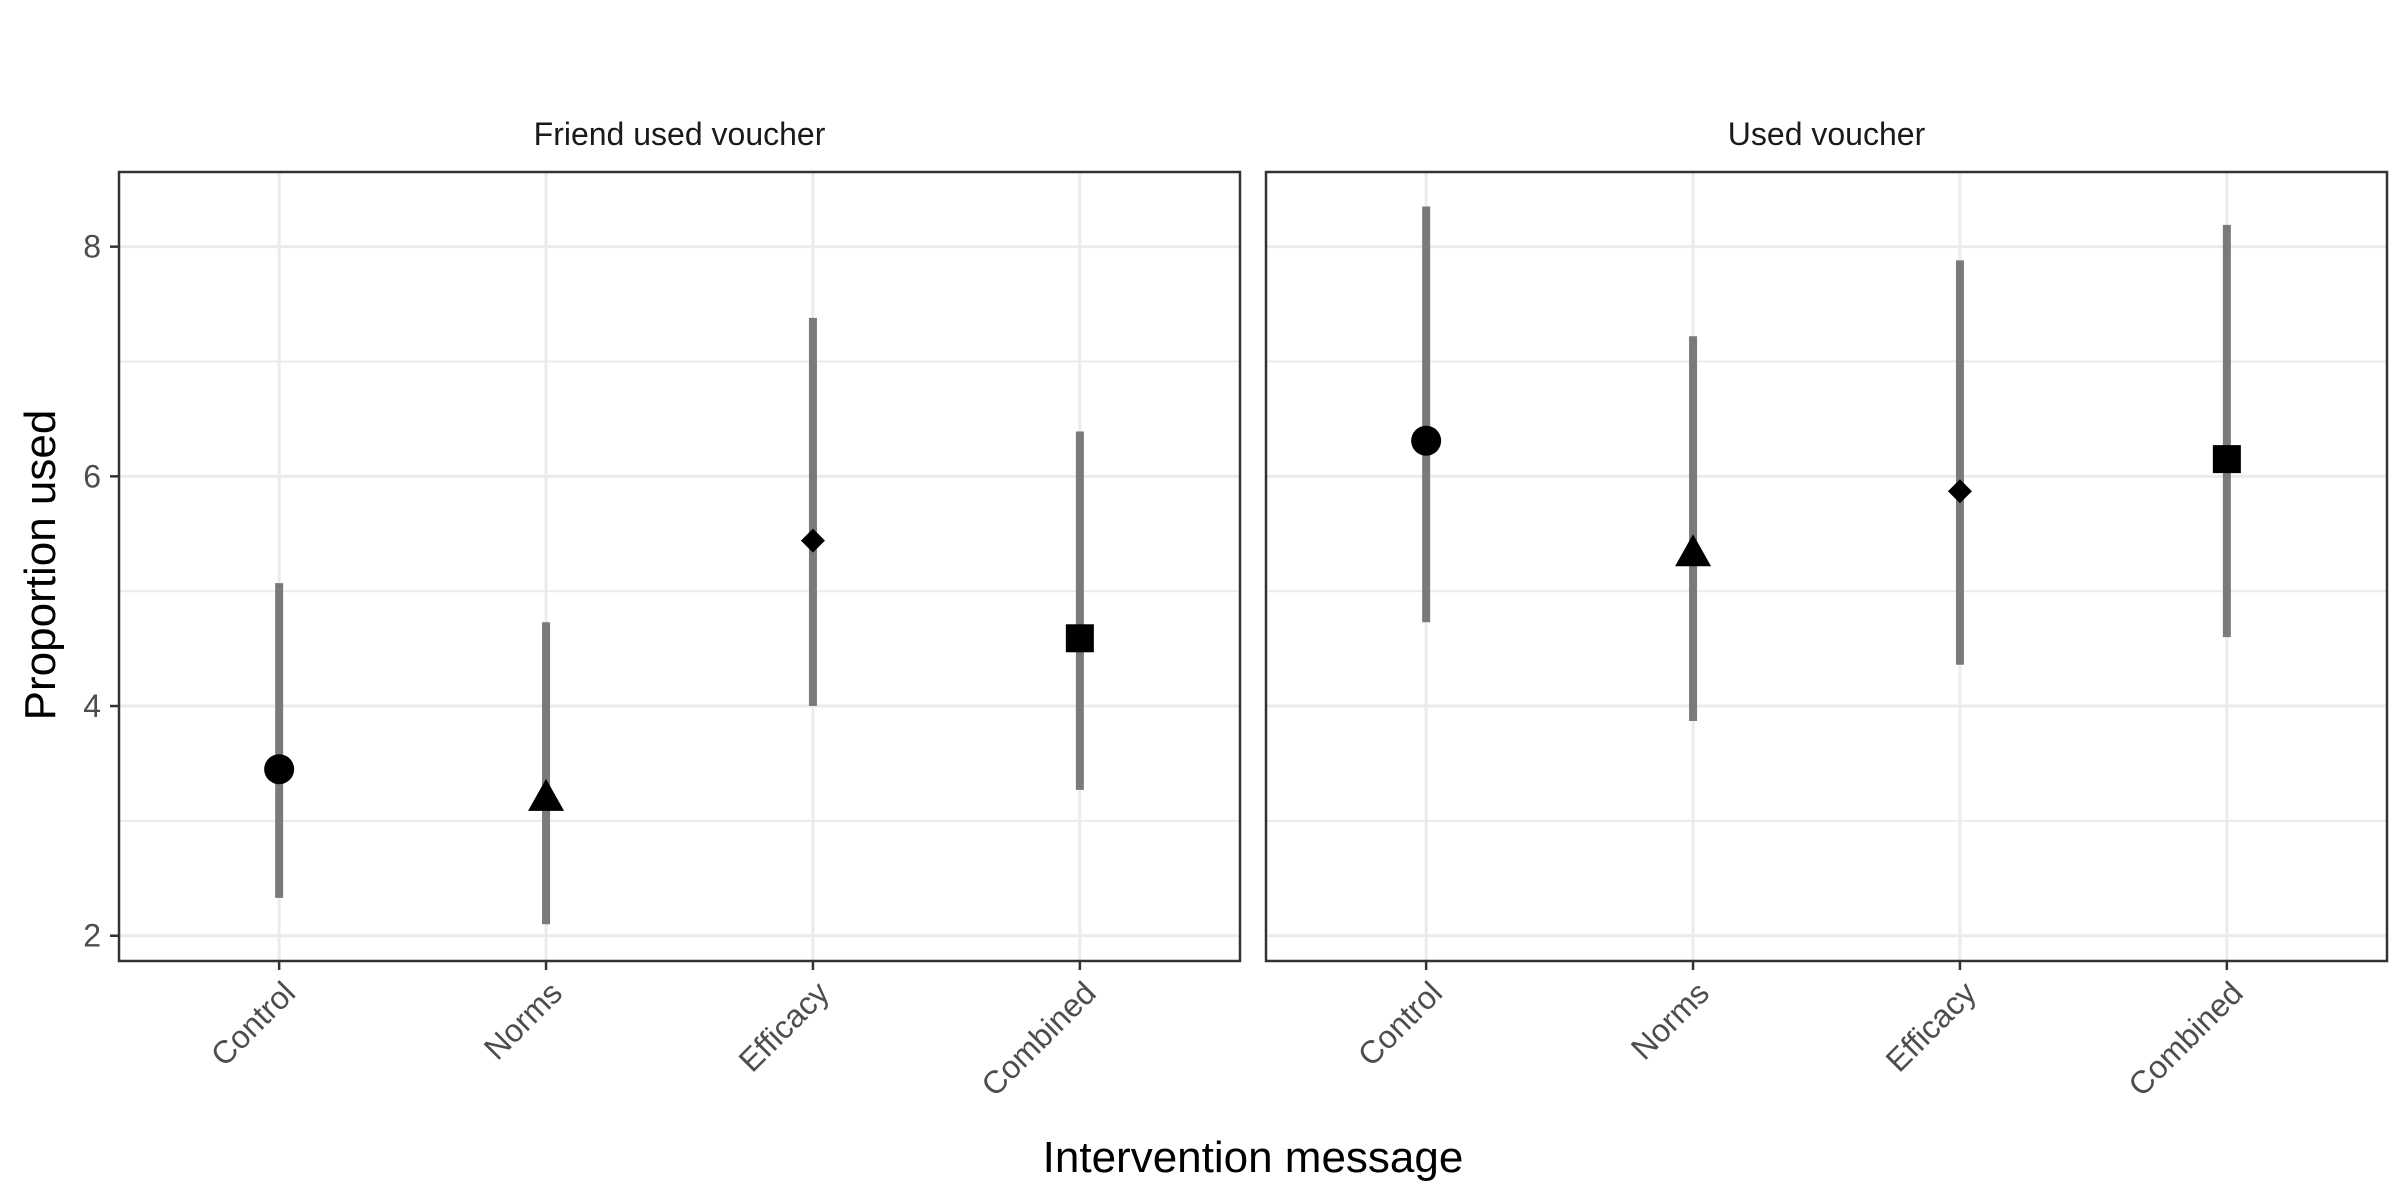 Image resolution: width=2400 pixels, height=1200 pixels. I want to click on y-tick-label: 2, so click(92, 936).